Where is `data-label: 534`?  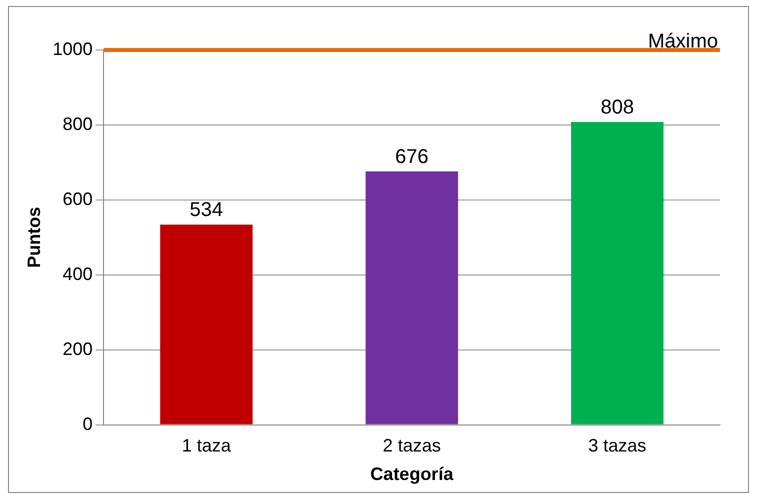 data-label: 534 is located at coordinates (207, 210).